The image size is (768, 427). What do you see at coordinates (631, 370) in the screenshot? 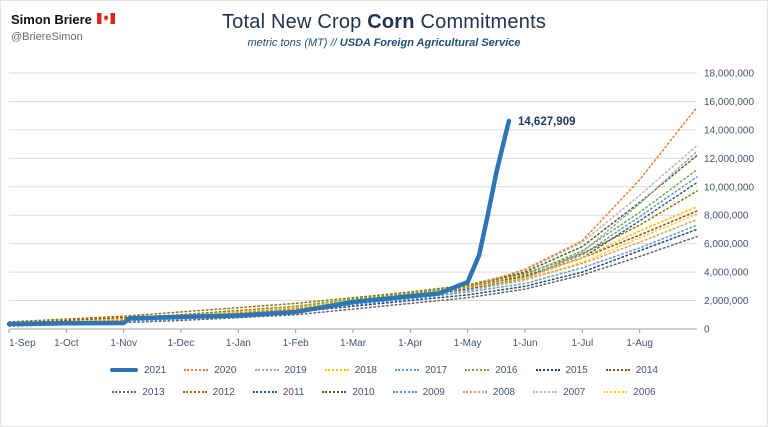
I see `legend-item-2014: 2014` at bounding box center [631, 370].